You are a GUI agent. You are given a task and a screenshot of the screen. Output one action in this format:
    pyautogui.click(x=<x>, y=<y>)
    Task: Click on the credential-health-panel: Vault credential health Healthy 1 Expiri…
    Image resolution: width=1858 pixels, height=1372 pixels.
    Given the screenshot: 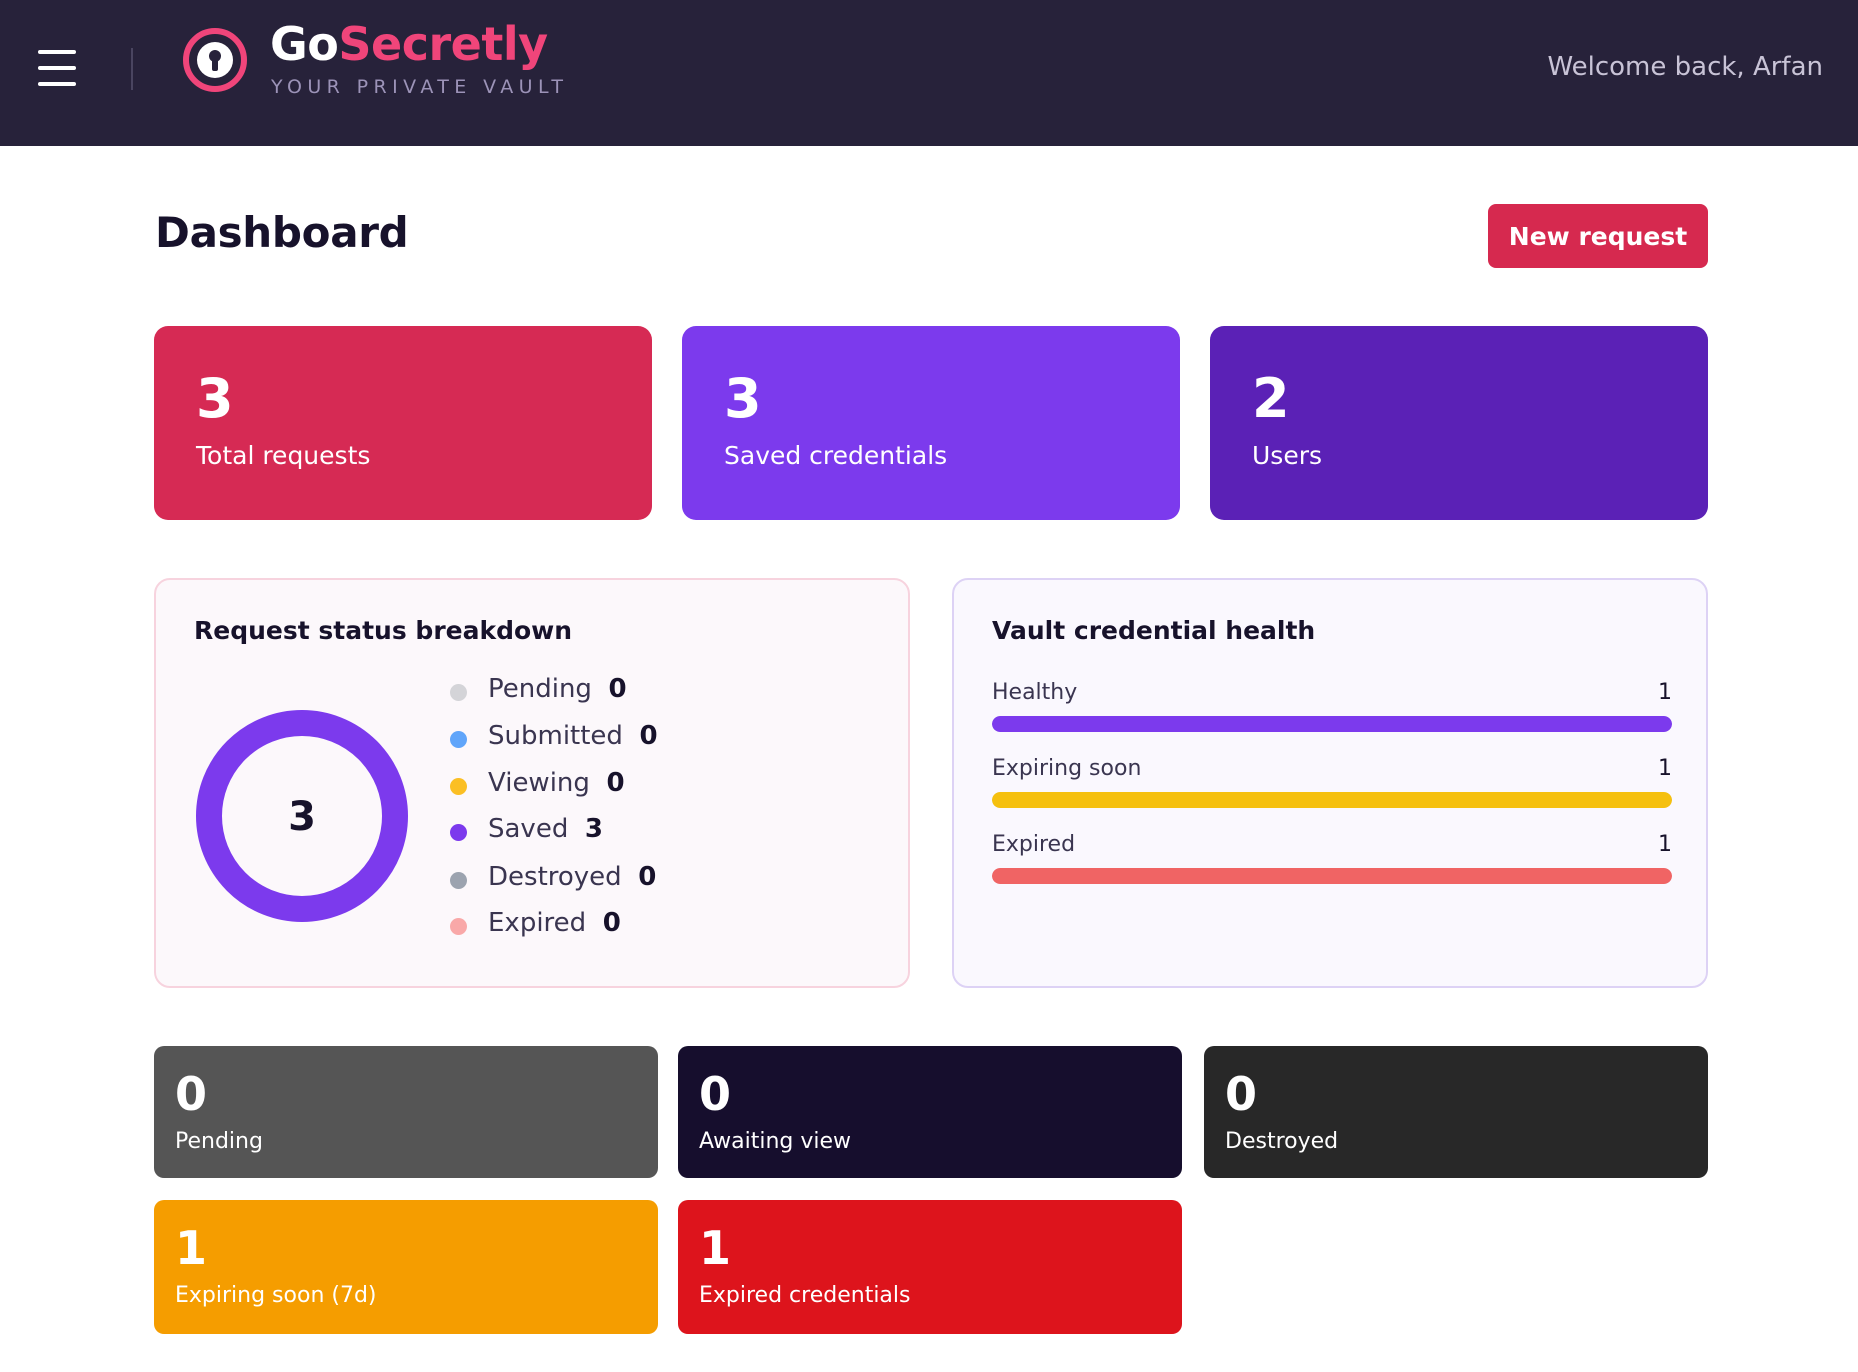 What is the action you would take?
    pyautogui.click(x=1330, y=783)
    